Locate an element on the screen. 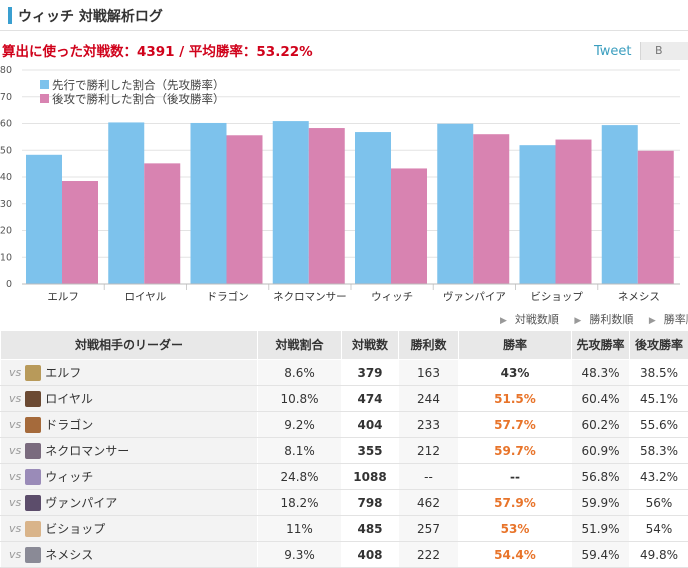  leader-name: ドラゴン is located at coordinates (69, 425).